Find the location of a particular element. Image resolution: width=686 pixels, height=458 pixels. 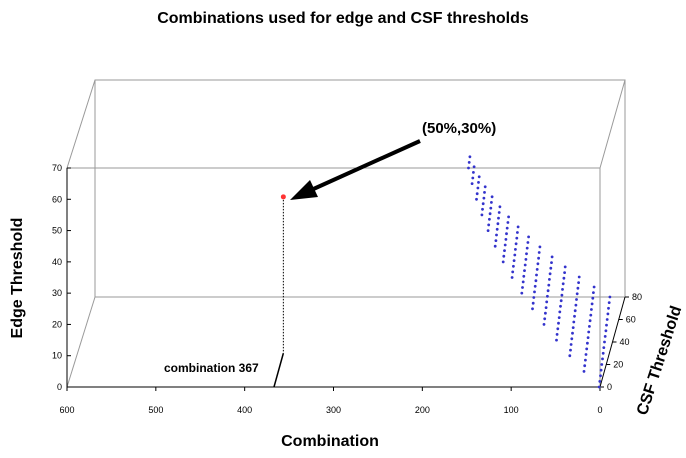

z-axis-label: Edge Threshold is located at coordinates (17, 278).